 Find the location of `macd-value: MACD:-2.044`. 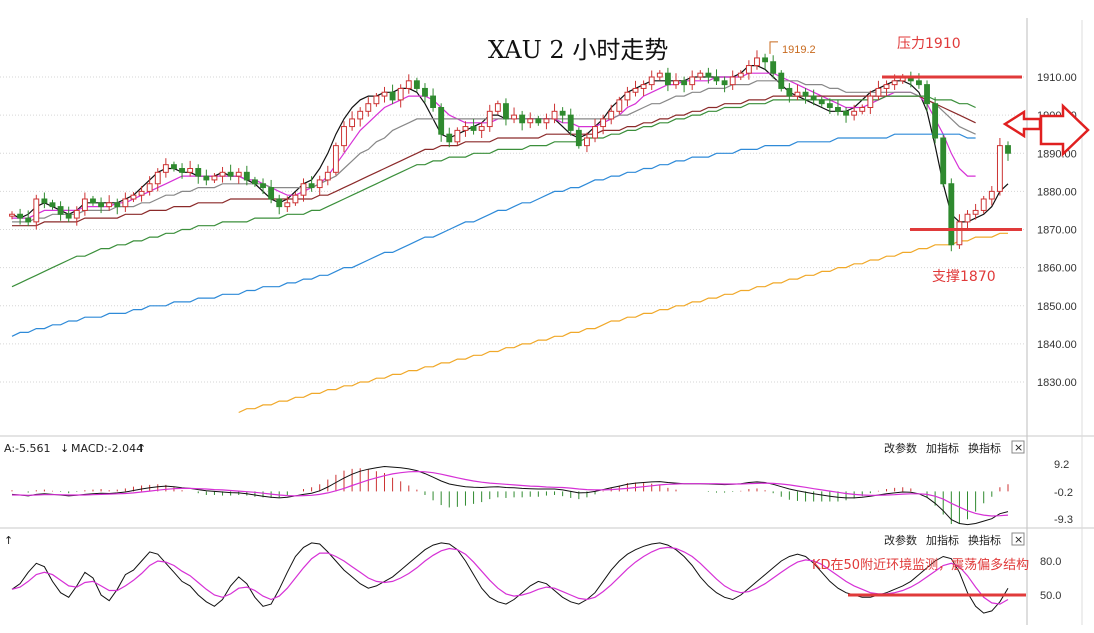

macd-value: MACD:-2.044 is located at coordinates (107, 448).